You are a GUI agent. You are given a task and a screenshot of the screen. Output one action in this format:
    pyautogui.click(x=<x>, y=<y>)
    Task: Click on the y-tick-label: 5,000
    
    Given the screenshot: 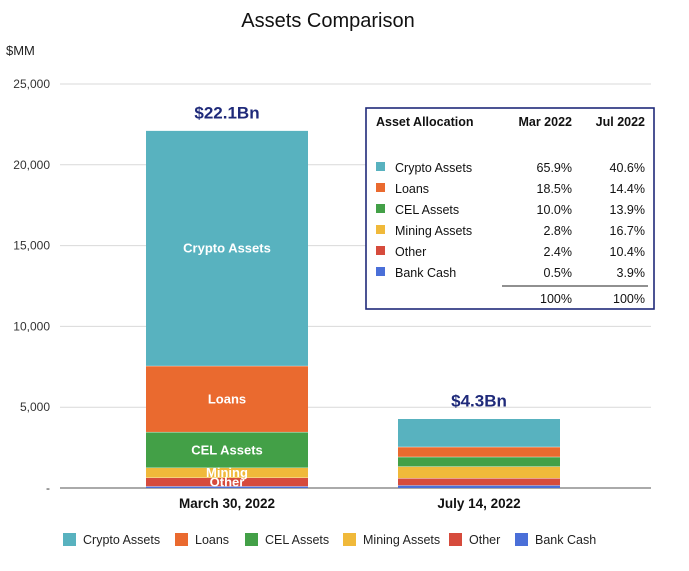 What is the action you would take?
    pyautogui.click(x=35, y=407)
    